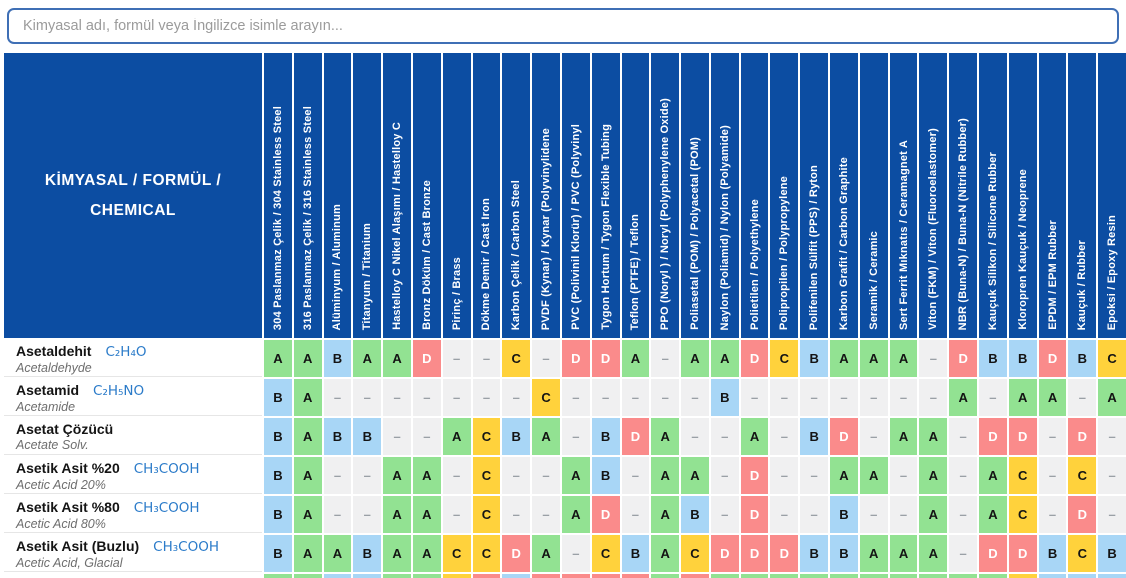  What do you see at coordinates (635, 271) in the screenshot?
I see `column-header-label: Teflon (PTFE) / Teflon` at bounding box center [635, 271].